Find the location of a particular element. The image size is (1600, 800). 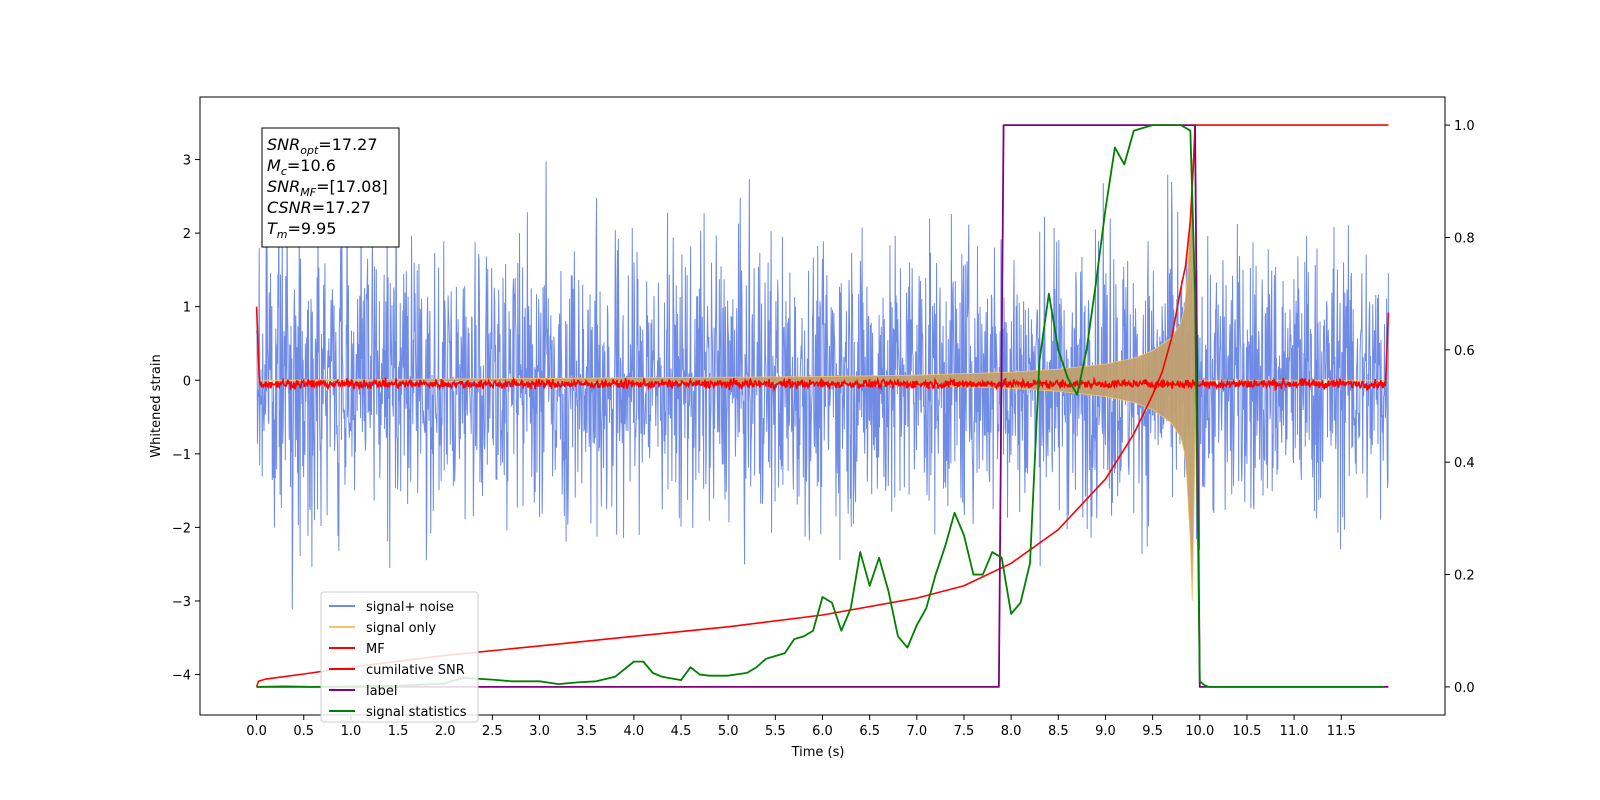

y-axis-right: 1.0 0.8 0.6 0.4 0.2 0.0 is located at coordinates (1460, 407).